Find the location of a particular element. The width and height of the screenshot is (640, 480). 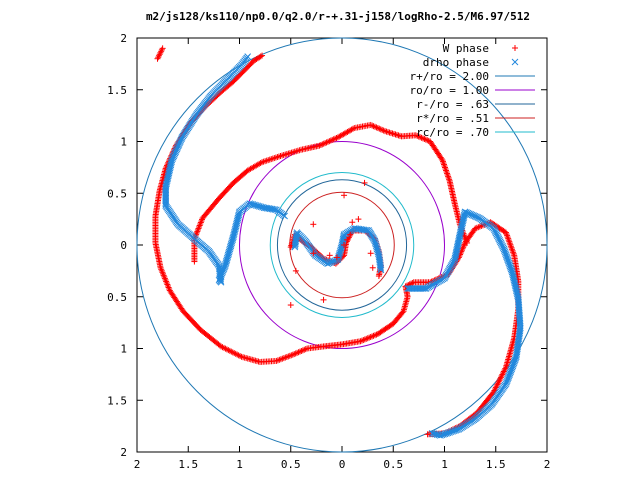

reference-circle is located at coordinates (342, 245).